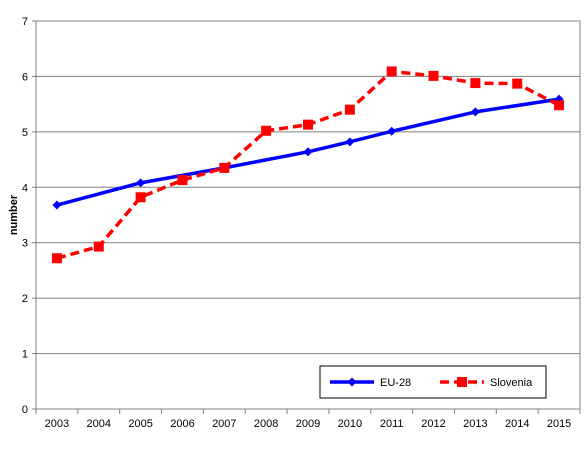  Describe the element at coordinates (395, 383) in the screenshot. I see `legend-label-eu-28: EU-28` at that location.